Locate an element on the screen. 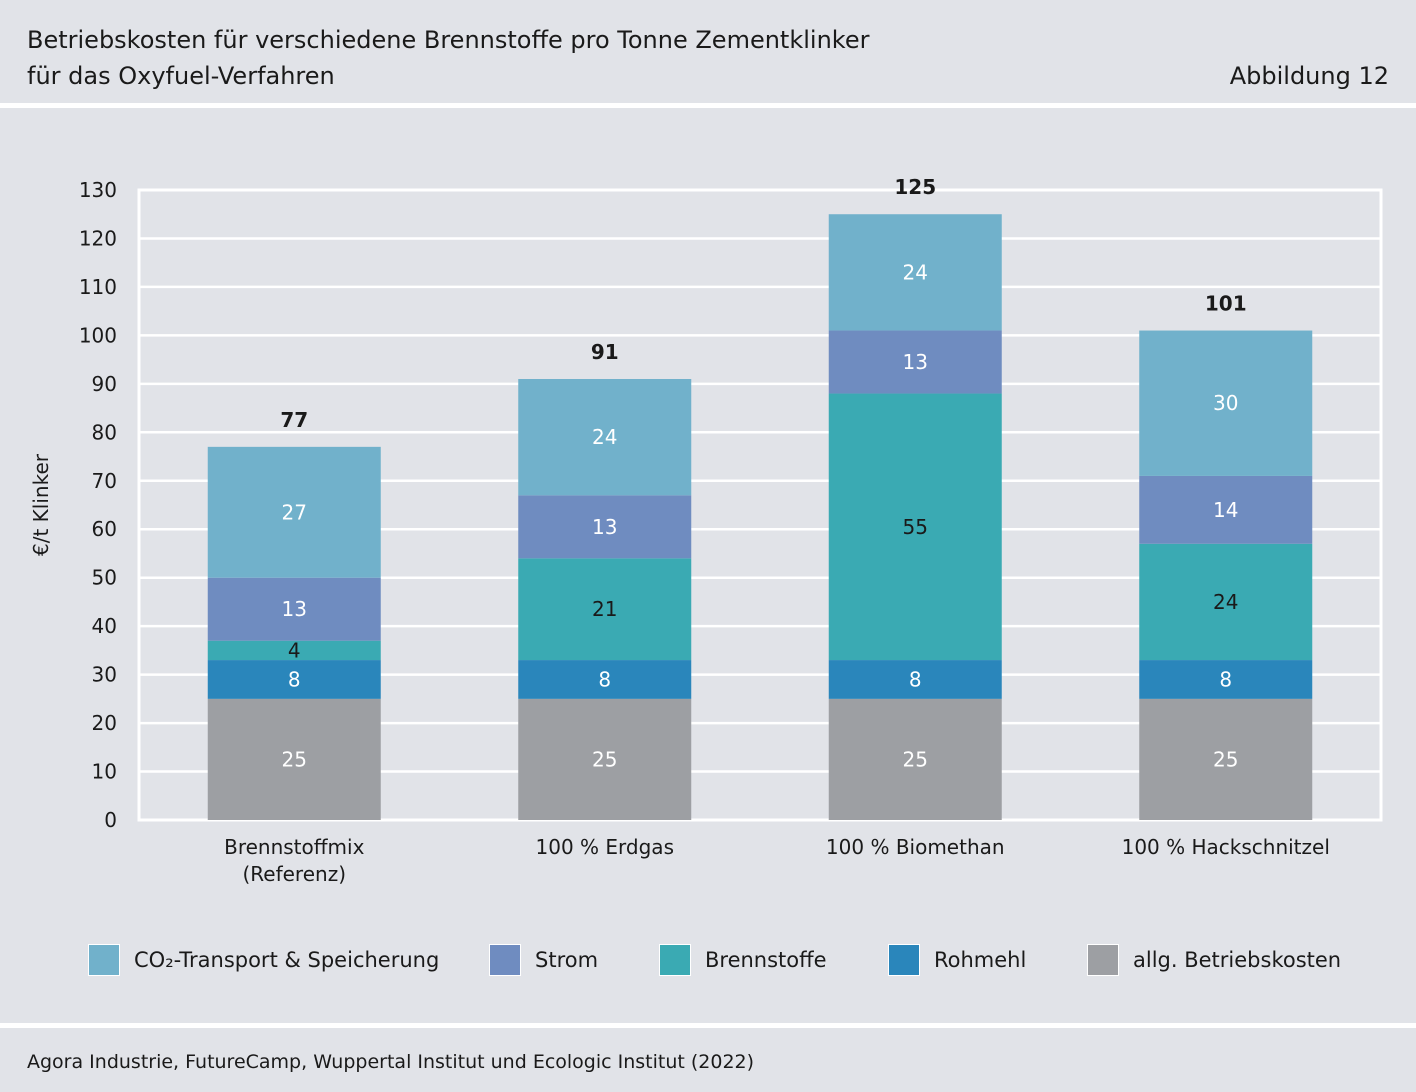 The image size is (1416, 1092). legend-item: allg. Betriebskosten is located at coordinates (1214, 960).